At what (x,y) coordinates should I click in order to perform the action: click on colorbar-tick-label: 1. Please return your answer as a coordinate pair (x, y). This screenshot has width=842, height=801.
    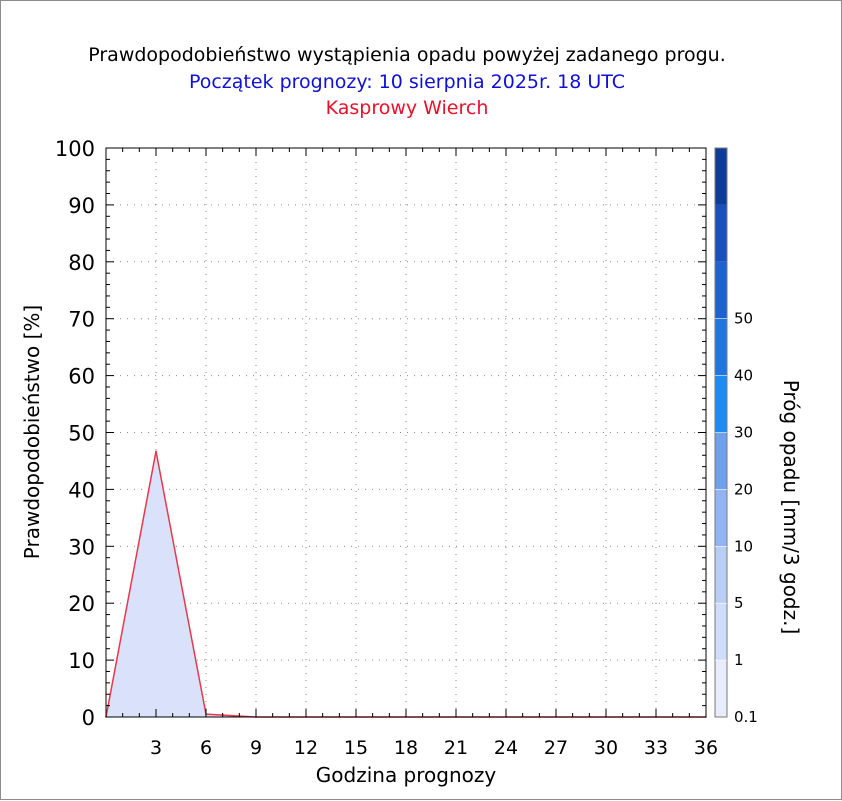
    Looking at the image, I should click on (739, 660).